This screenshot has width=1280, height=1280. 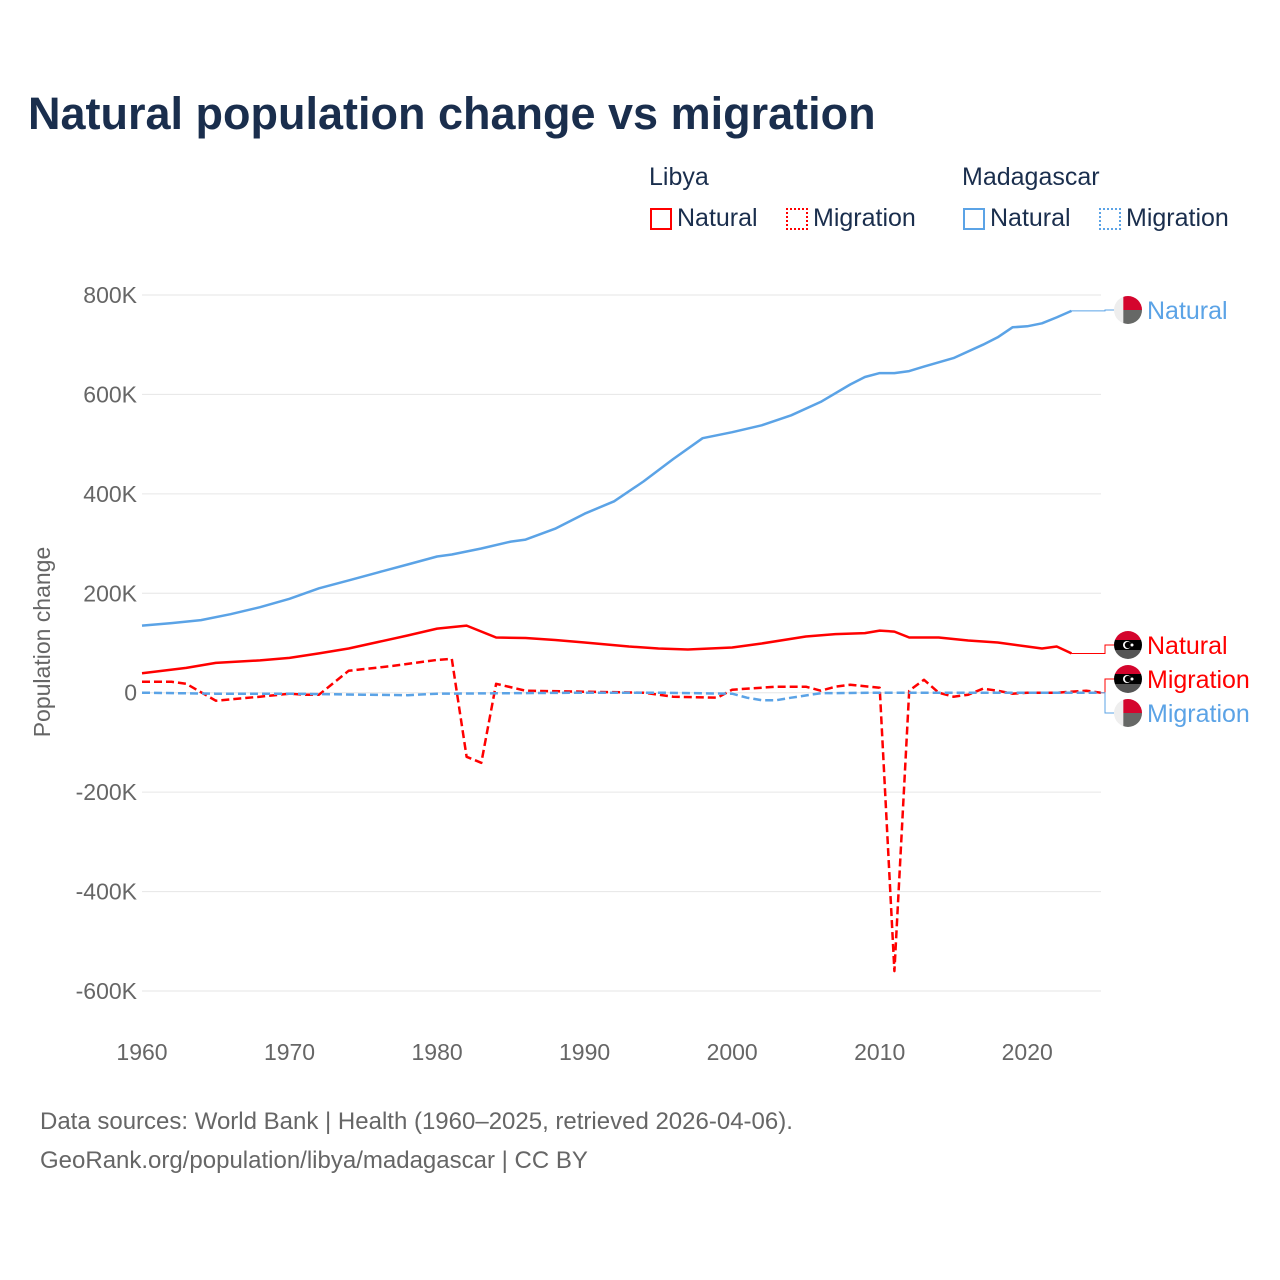 What do you see at coordinates (452, 113) in the screenshot?
I see `chart-title: Natural population change vs migration` at bounding box center [452, 113].